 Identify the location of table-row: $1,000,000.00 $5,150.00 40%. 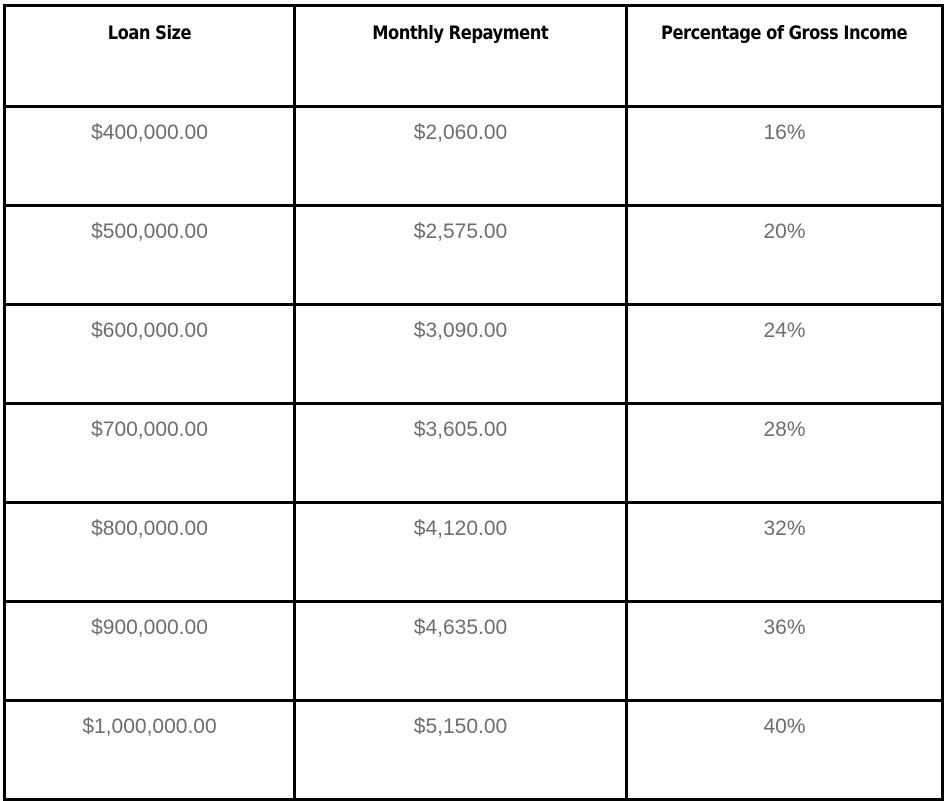
(473, 750).